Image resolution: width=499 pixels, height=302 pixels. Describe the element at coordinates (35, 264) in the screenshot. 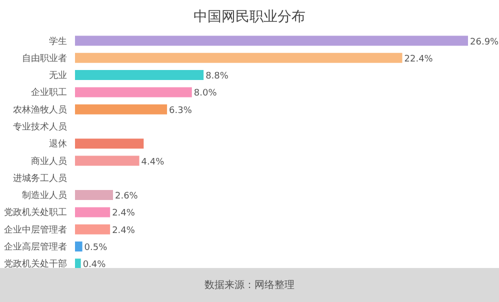

I see `y-tick-label: 党政机关处干部` at that location.